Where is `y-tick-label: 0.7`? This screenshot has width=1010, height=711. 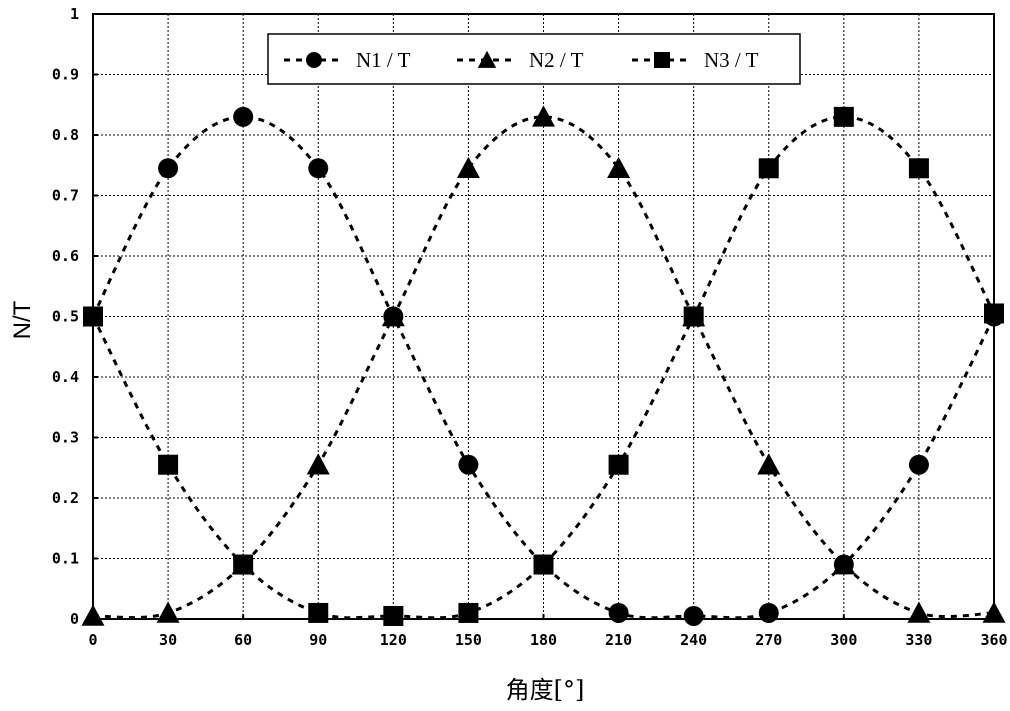 y-tick-label: 0.7 is located at coordinates (65, 196).